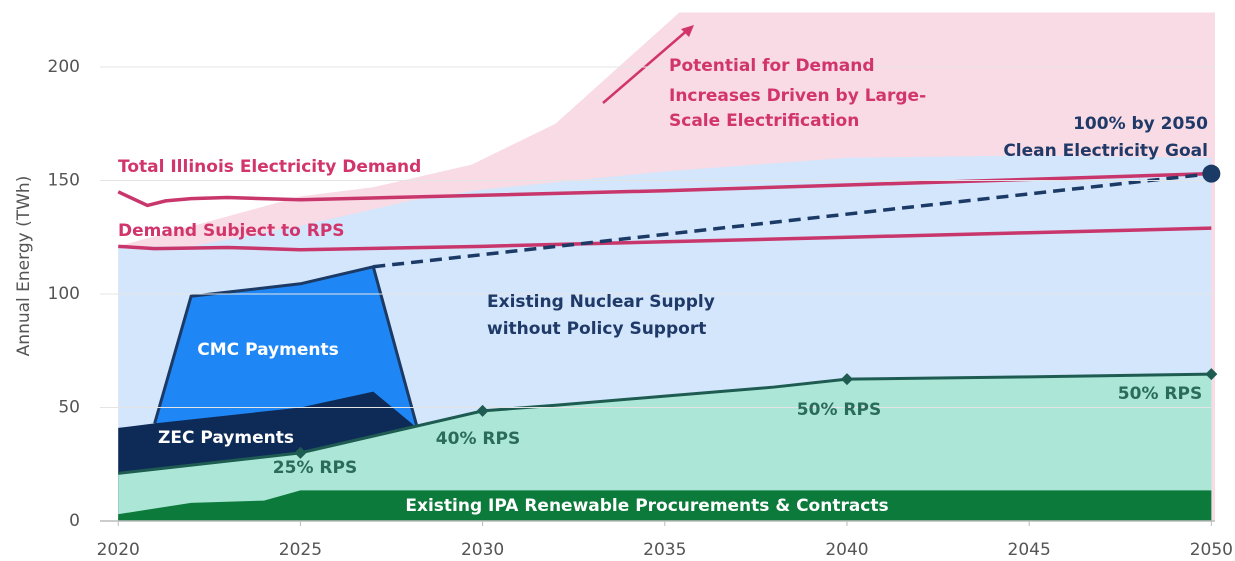  Describe the element at coordinates (687, 31) in the screenshot. I see `arrow-head` at that location.